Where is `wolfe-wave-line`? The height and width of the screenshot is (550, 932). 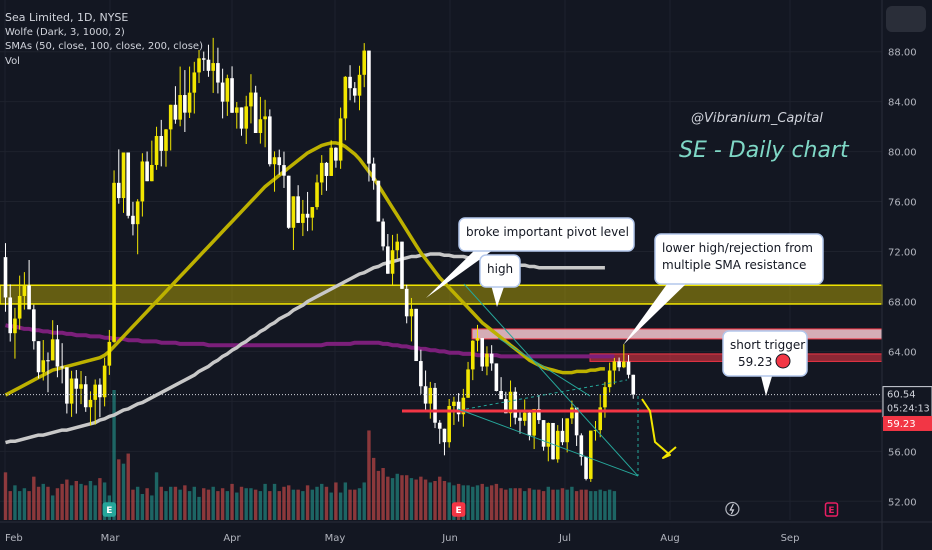
wolfe-wave-line is located at coordinates (544, 367).